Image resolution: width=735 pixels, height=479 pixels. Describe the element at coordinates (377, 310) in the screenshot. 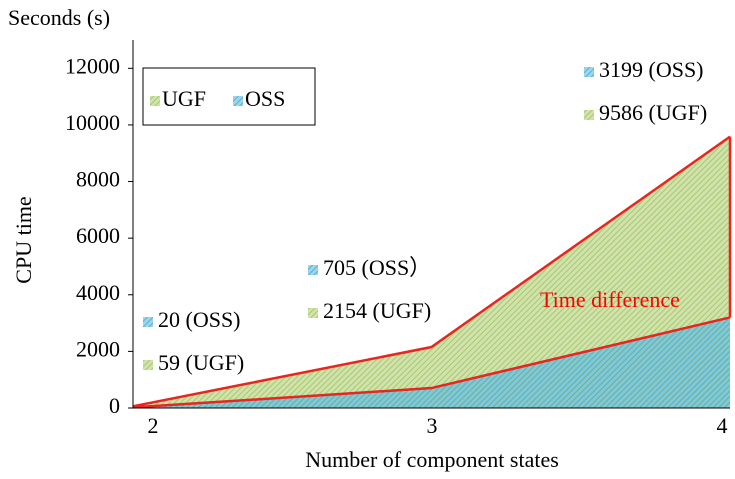

I see `data-label: 2154 (UGF)` at that location.